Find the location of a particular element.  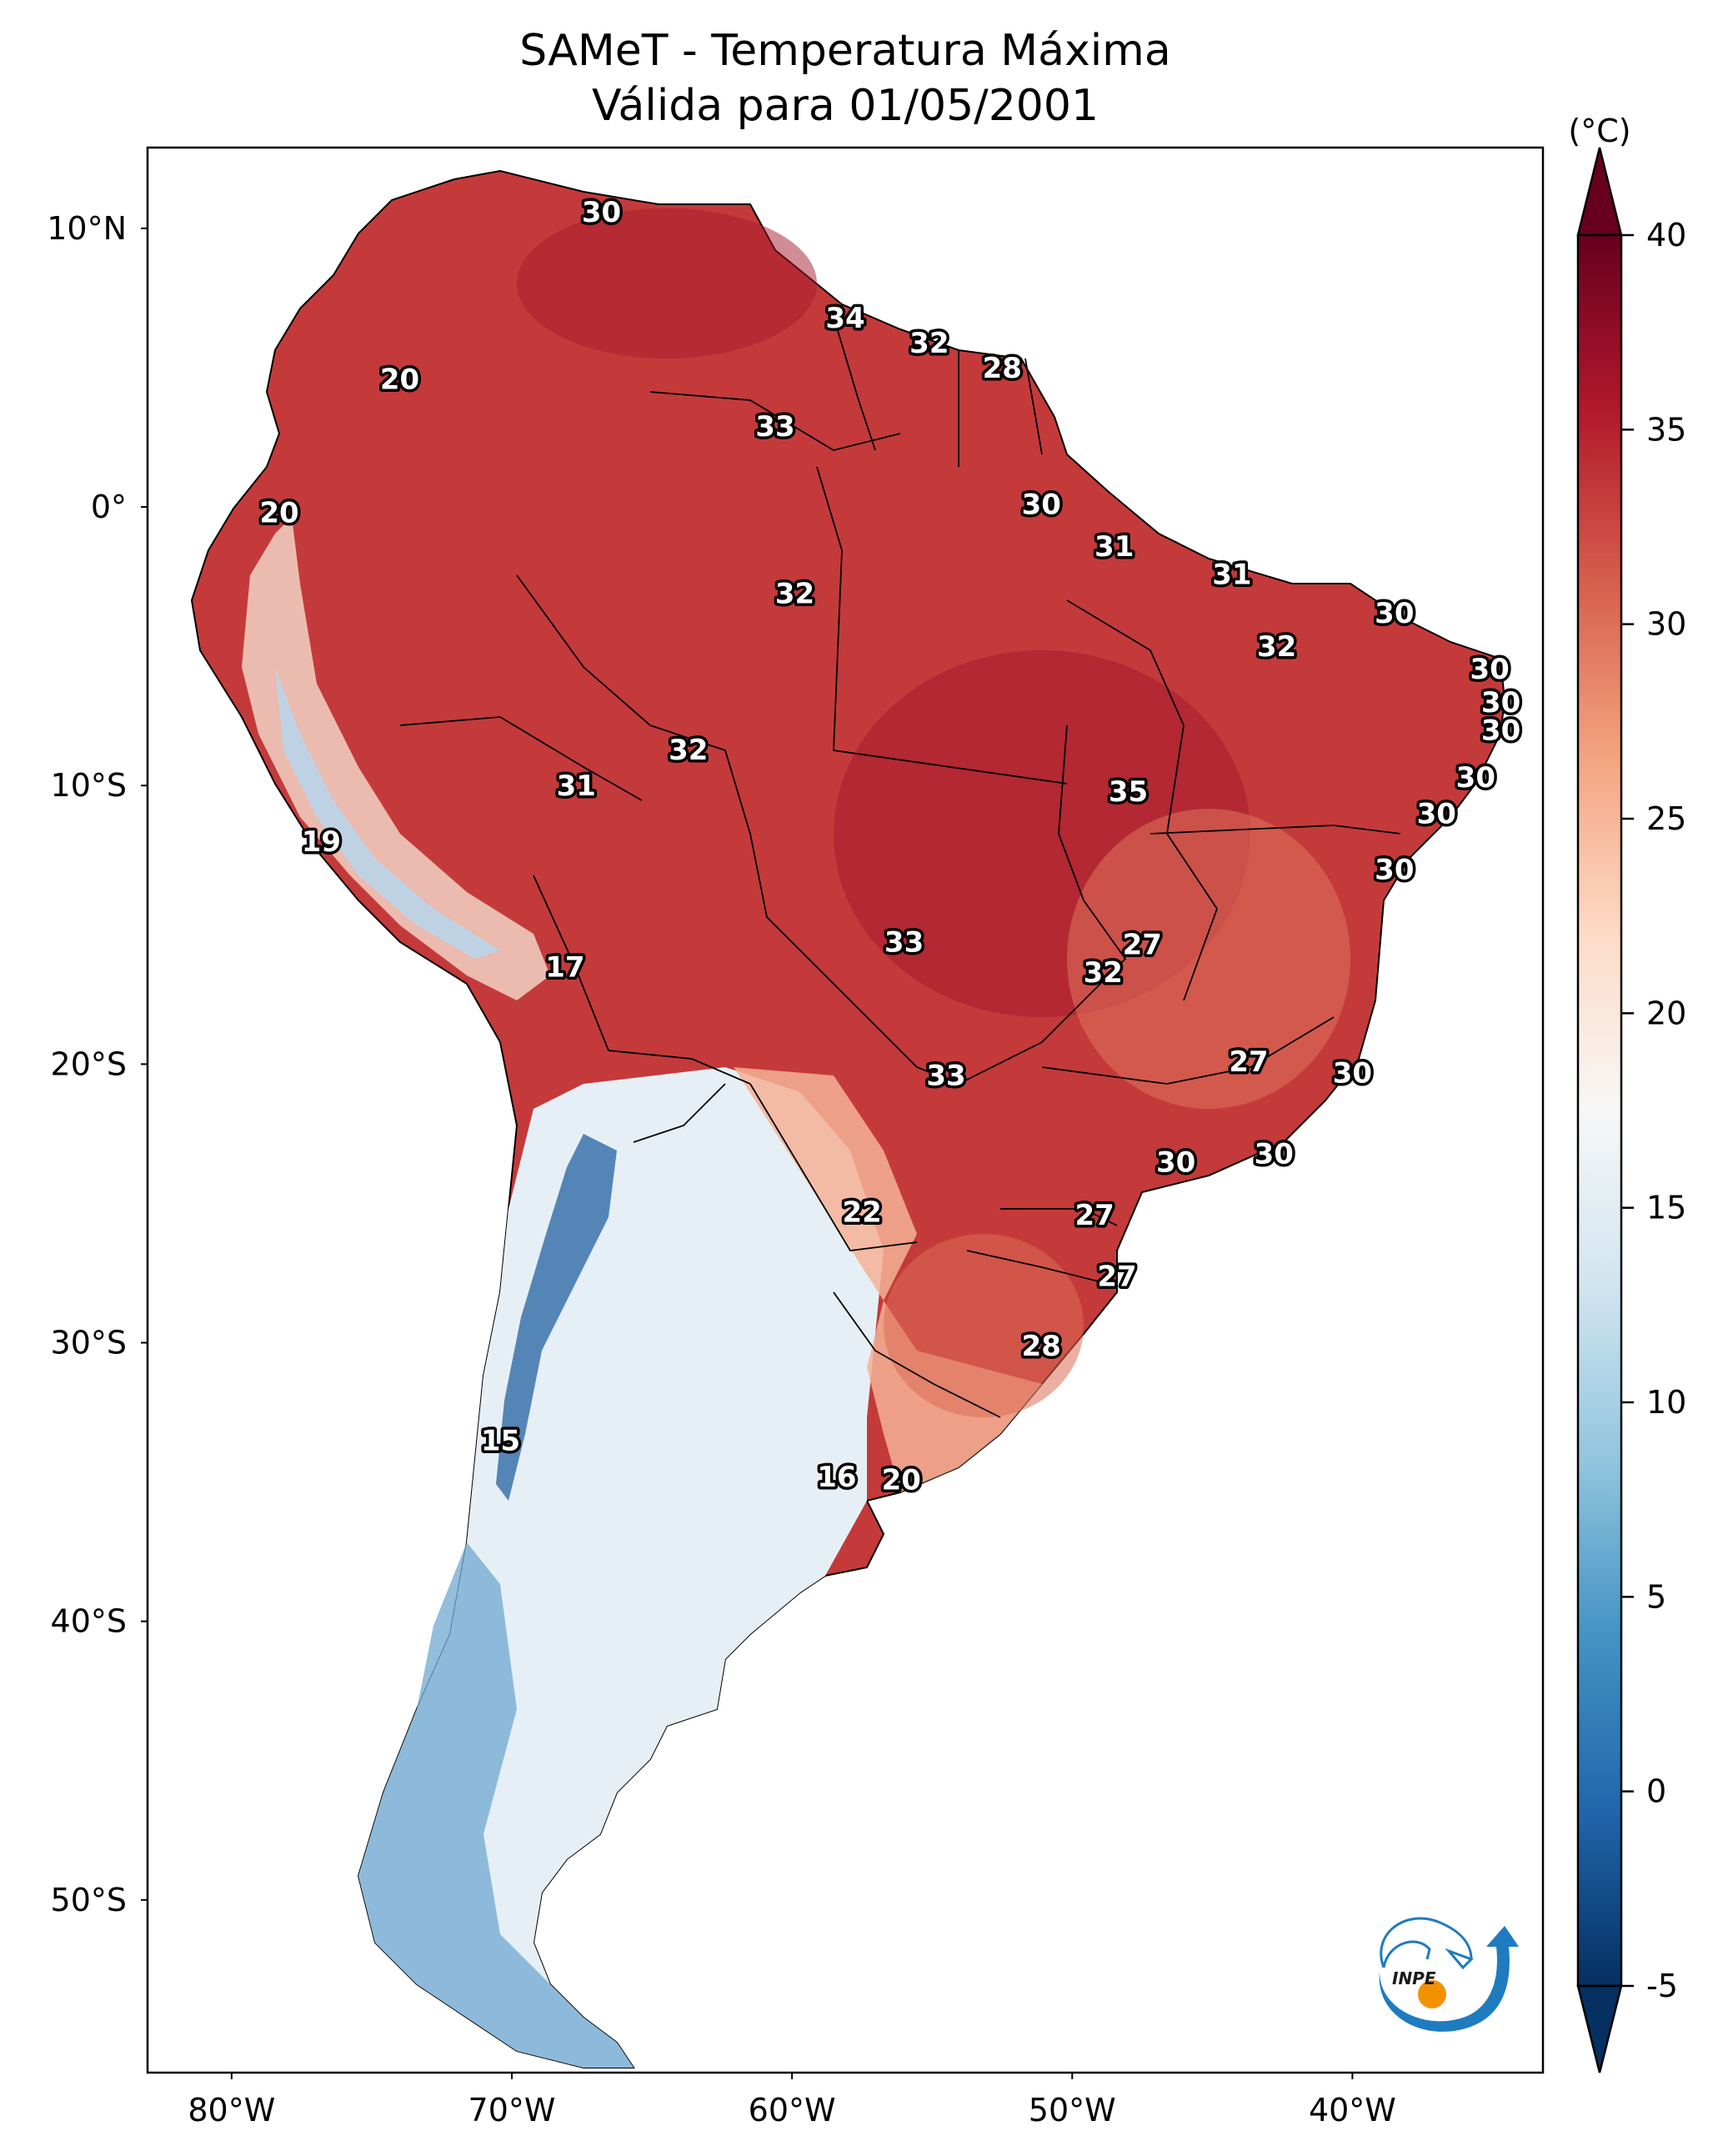

warm-patch-south is located at coordinates (984, 1325).